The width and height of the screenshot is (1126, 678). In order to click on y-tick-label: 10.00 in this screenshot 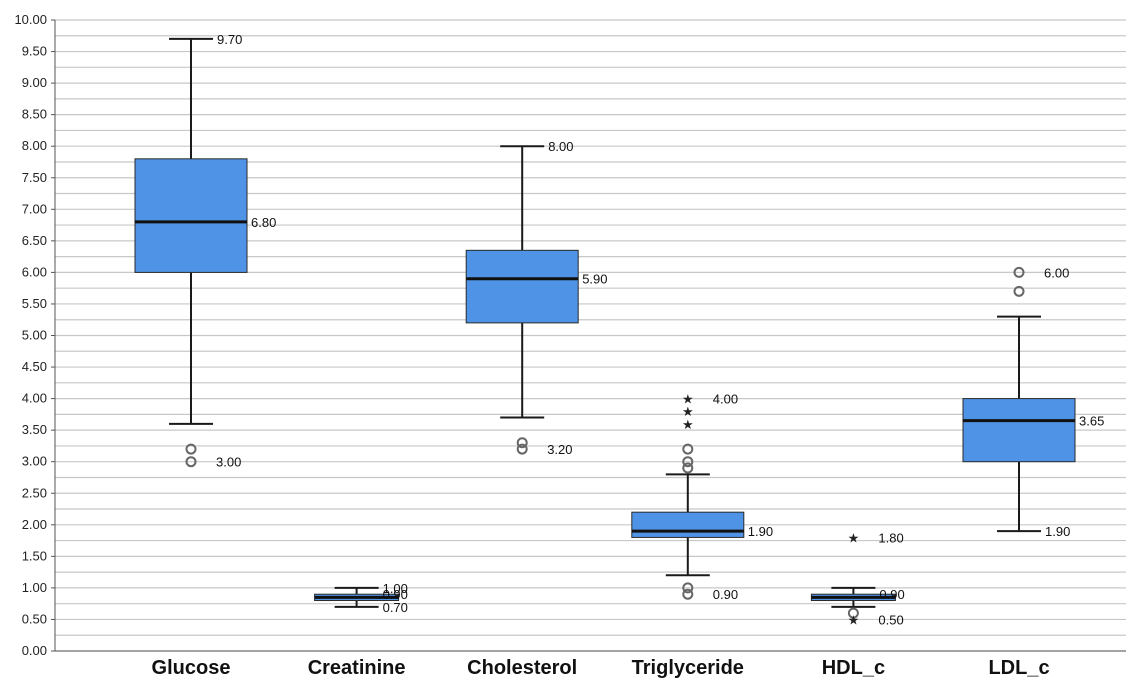, I will do `click(30, 19)`.